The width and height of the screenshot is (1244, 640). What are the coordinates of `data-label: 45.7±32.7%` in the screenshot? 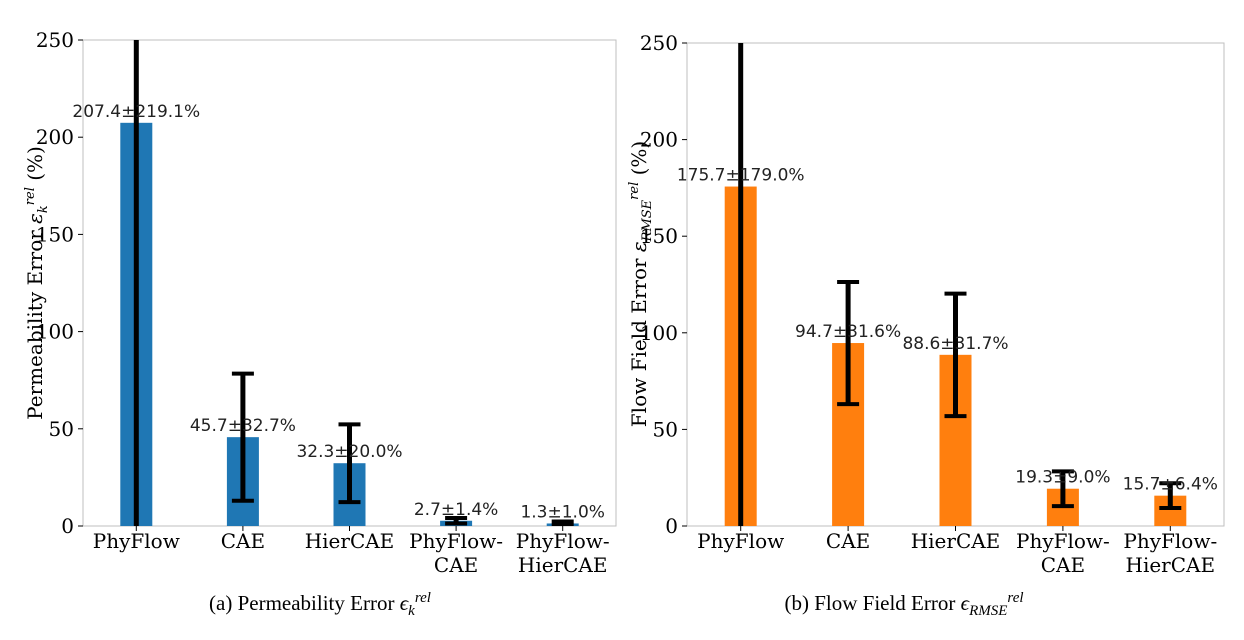 It's located at (243, 426).